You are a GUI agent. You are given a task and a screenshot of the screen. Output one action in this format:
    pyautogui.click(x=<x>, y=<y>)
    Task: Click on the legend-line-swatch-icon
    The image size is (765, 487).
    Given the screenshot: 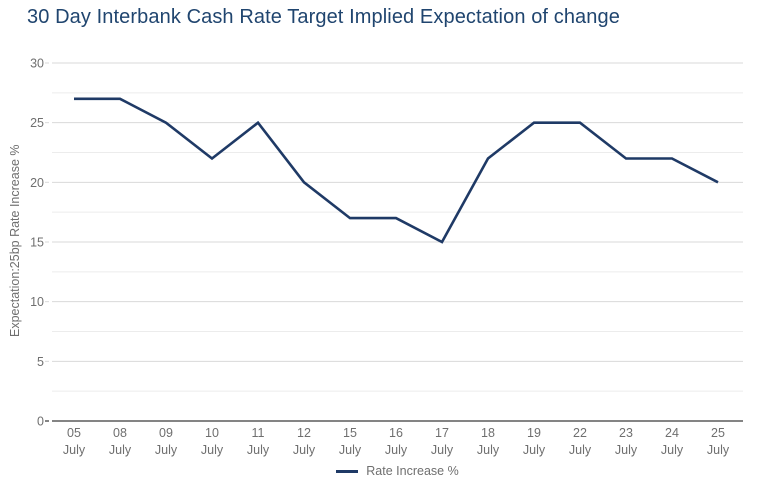 What is the action you would take?
    pyautogui.click(x=347, y=471)
    